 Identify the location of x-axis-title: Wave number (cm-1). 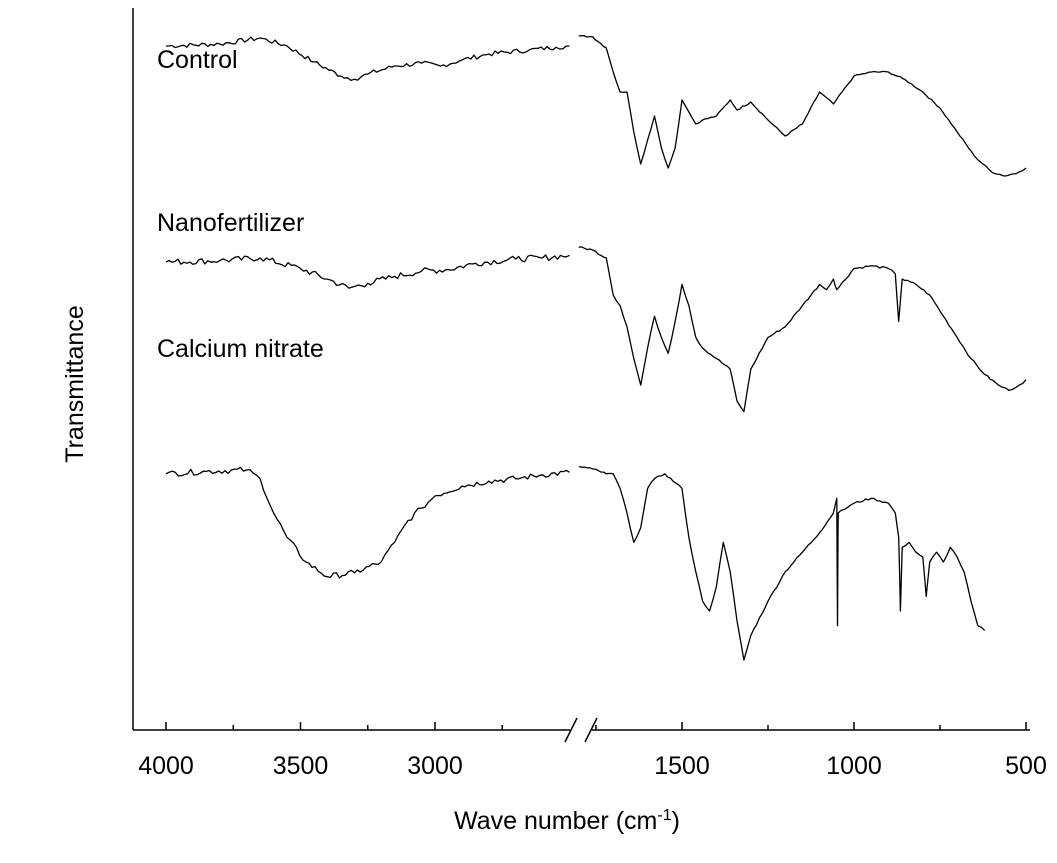
(567, 821).